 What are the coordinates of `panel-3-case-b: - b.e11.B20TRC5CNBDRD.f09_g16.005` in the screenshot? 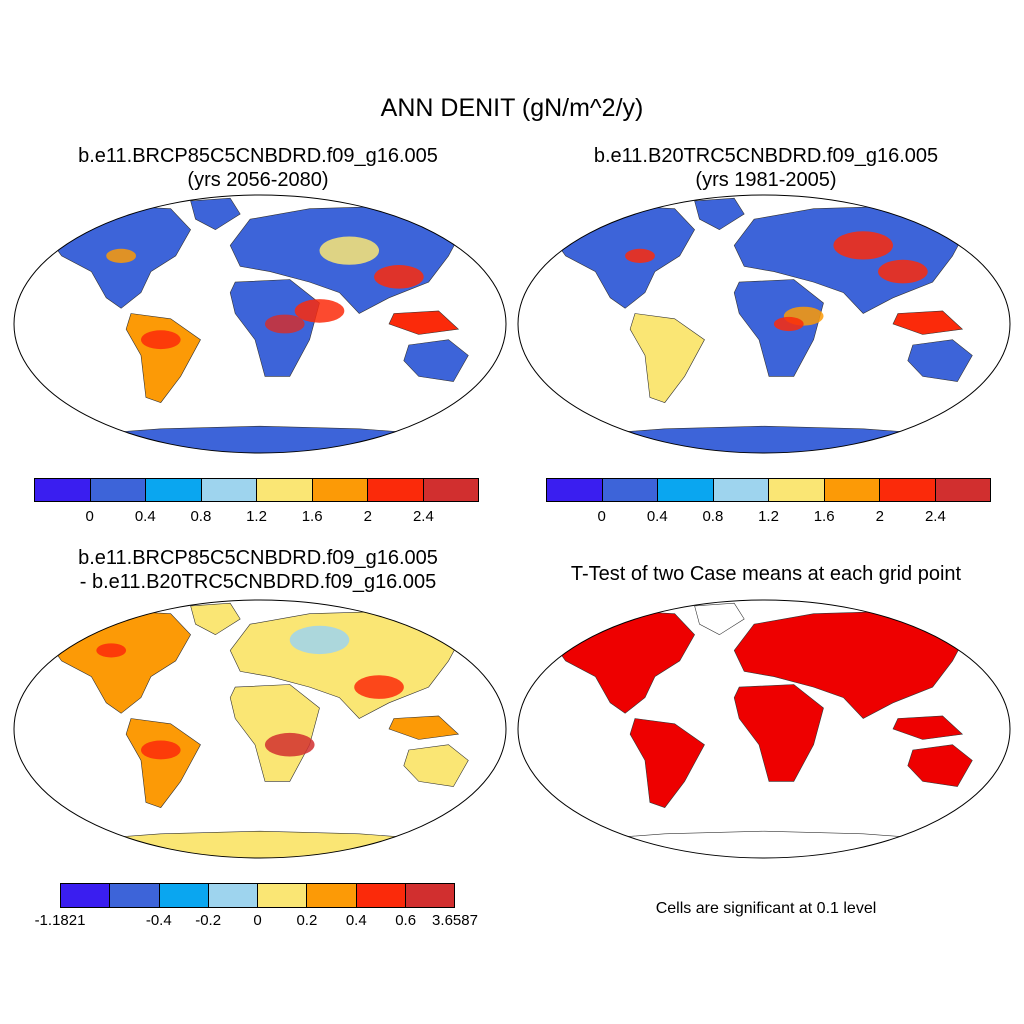 It's located at (258, 582).